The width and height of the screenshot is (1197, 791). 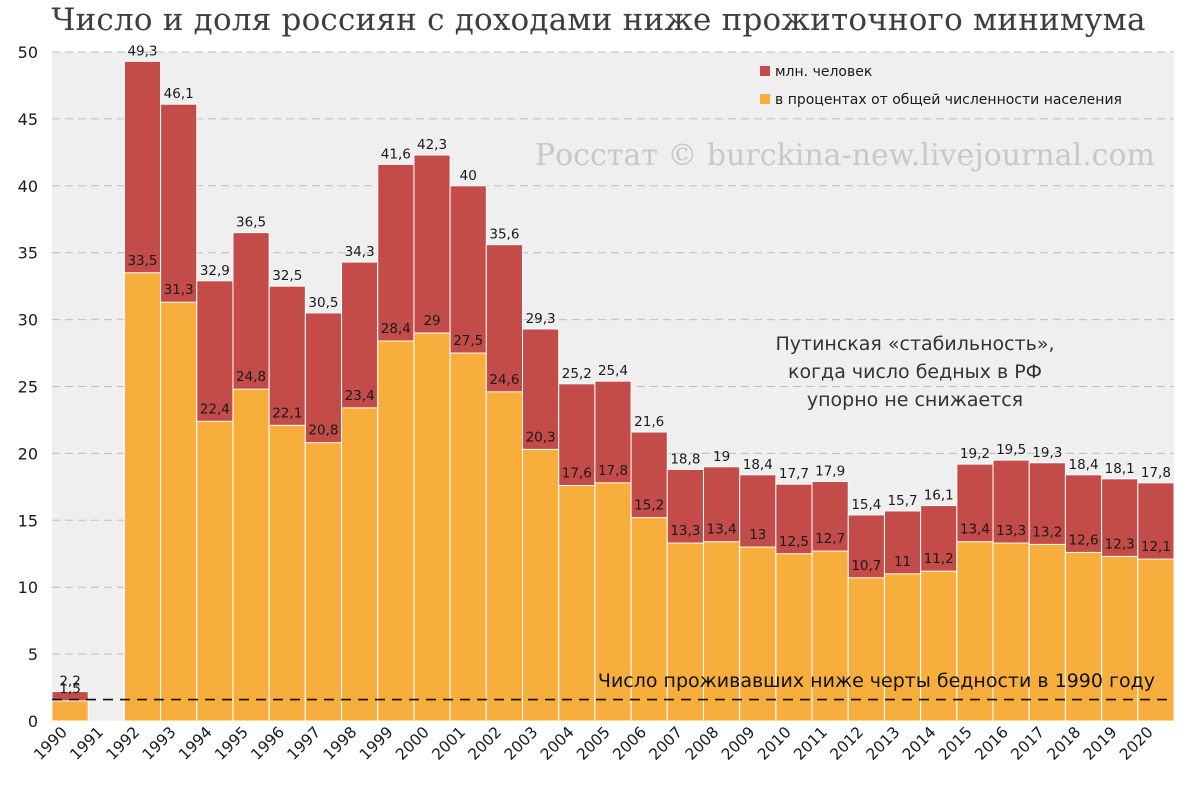 I want to click on data-label-percent-2004: 17,6, so click(x=577, y=474).